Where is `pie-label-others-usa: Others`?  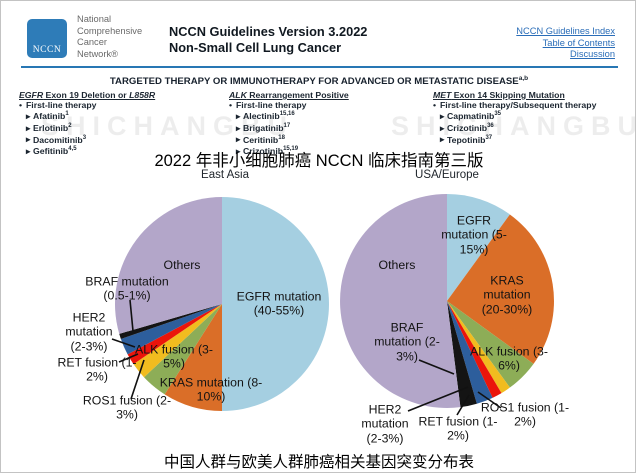 pie-label-others-usa: Others is located at coordinates (397, 264).